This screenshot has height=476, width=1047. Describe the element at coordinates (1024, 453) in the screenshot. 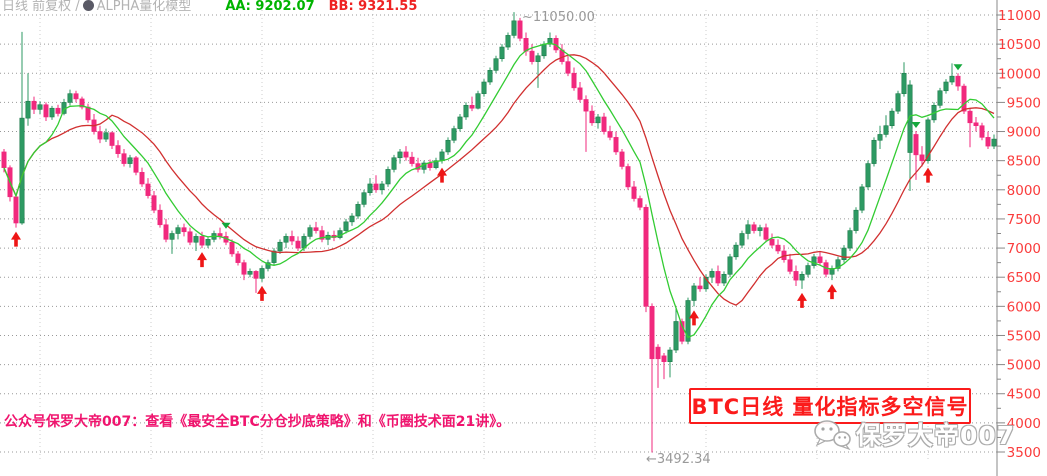

I see `y-axis-label: 3500` at that location.